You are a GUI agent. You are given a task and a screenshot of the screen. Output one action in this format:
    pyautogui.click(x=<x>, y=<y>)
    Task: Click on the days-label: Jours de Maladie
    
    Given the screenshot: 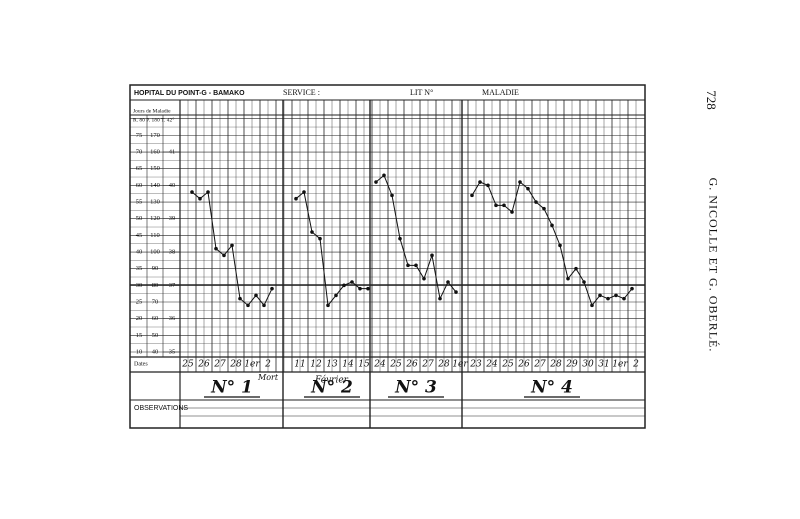 What is the action you would take?
    pyautogui.click(x=152, y=111)
    